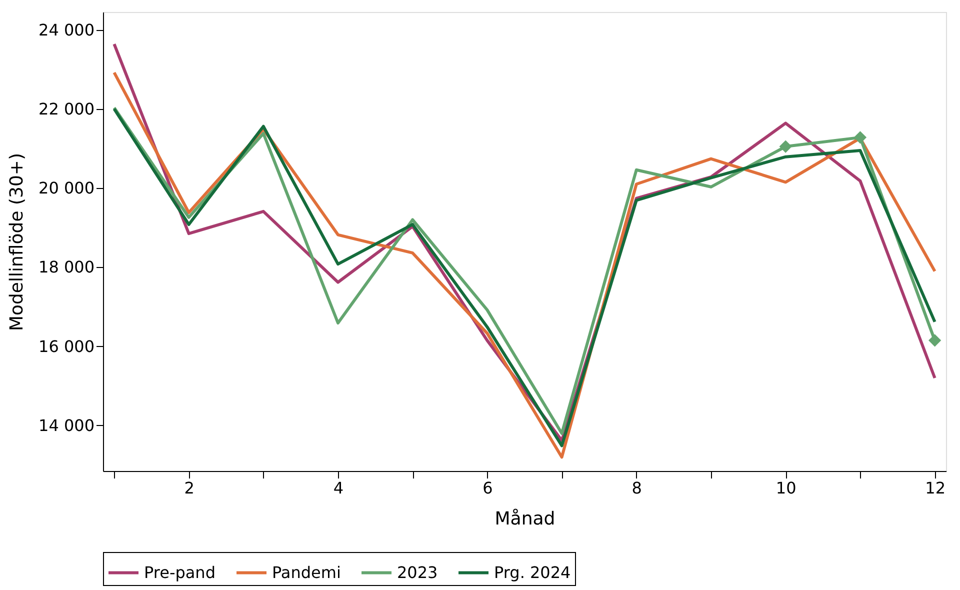  Describe the element at coordinates (786, 488) in the screenshot. I see `x-tick-label: 10` at that location.